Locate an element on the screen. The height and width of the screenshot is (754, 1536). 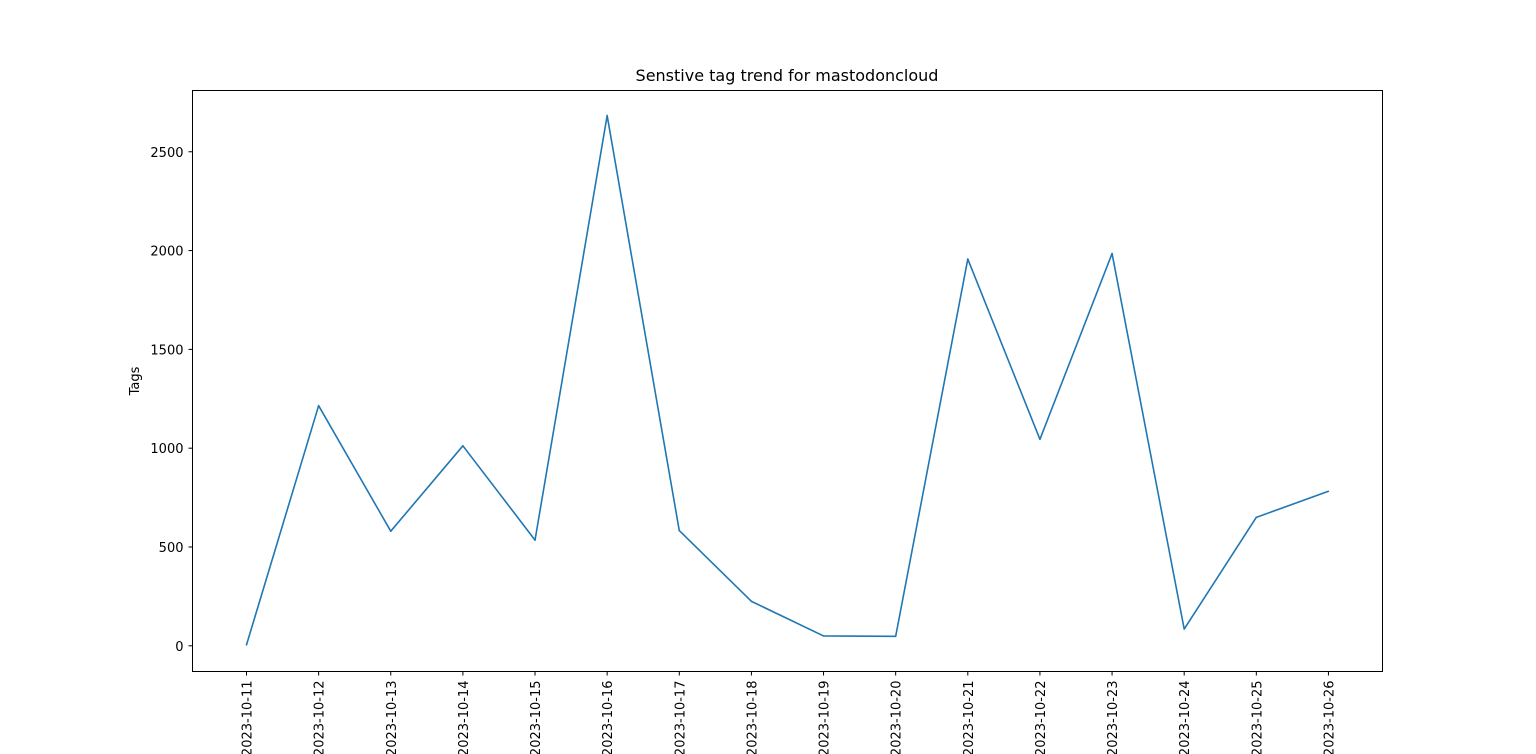
x-tick-label: 2023-10-21 is located at coordinates (969, 717).